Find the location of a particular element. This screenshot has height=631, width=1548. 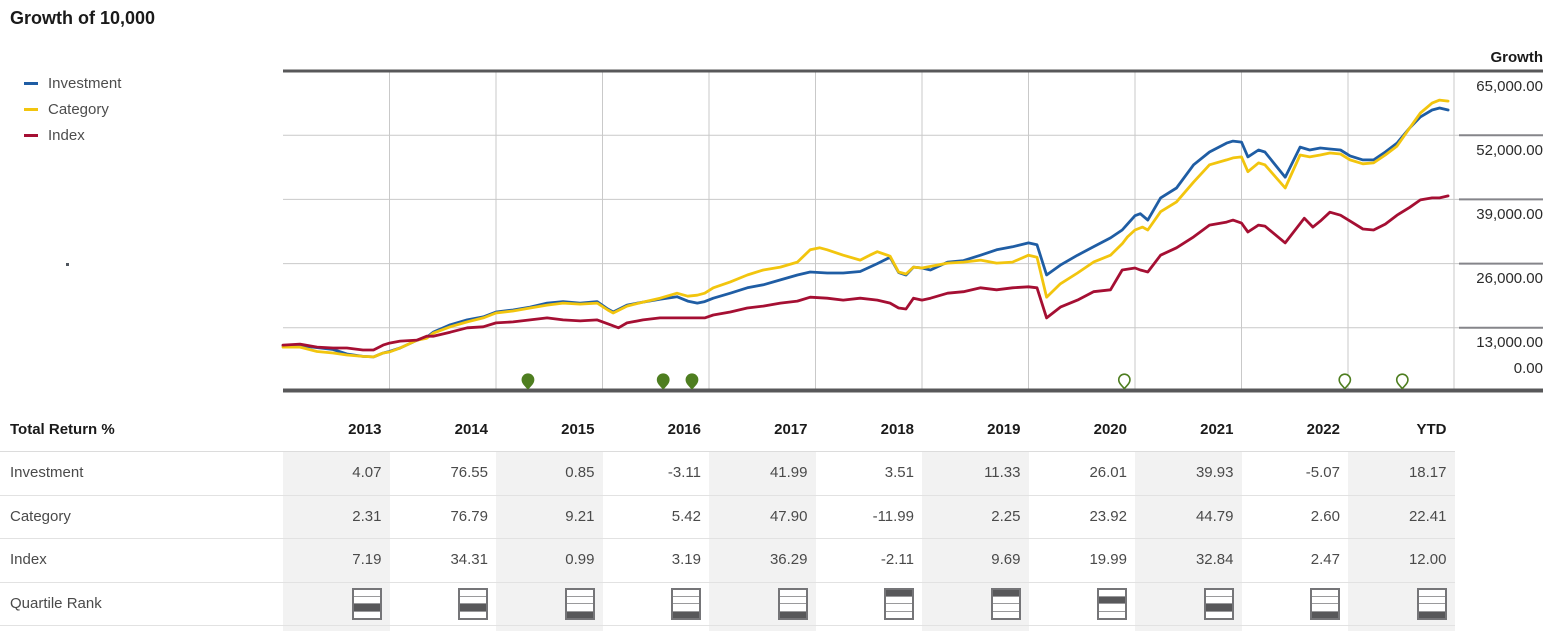

legend-label: Category is located at coordinates (78, 109).